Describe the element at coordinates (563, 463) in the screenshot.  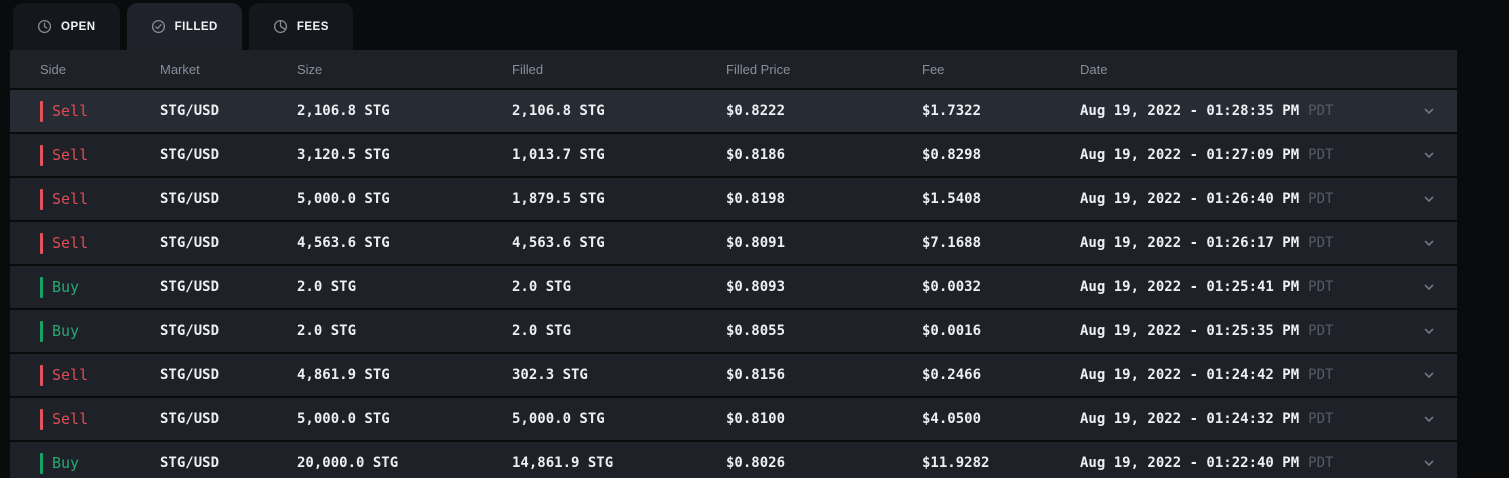
I see `filled-cell: 14,861.9 STG` at that location.